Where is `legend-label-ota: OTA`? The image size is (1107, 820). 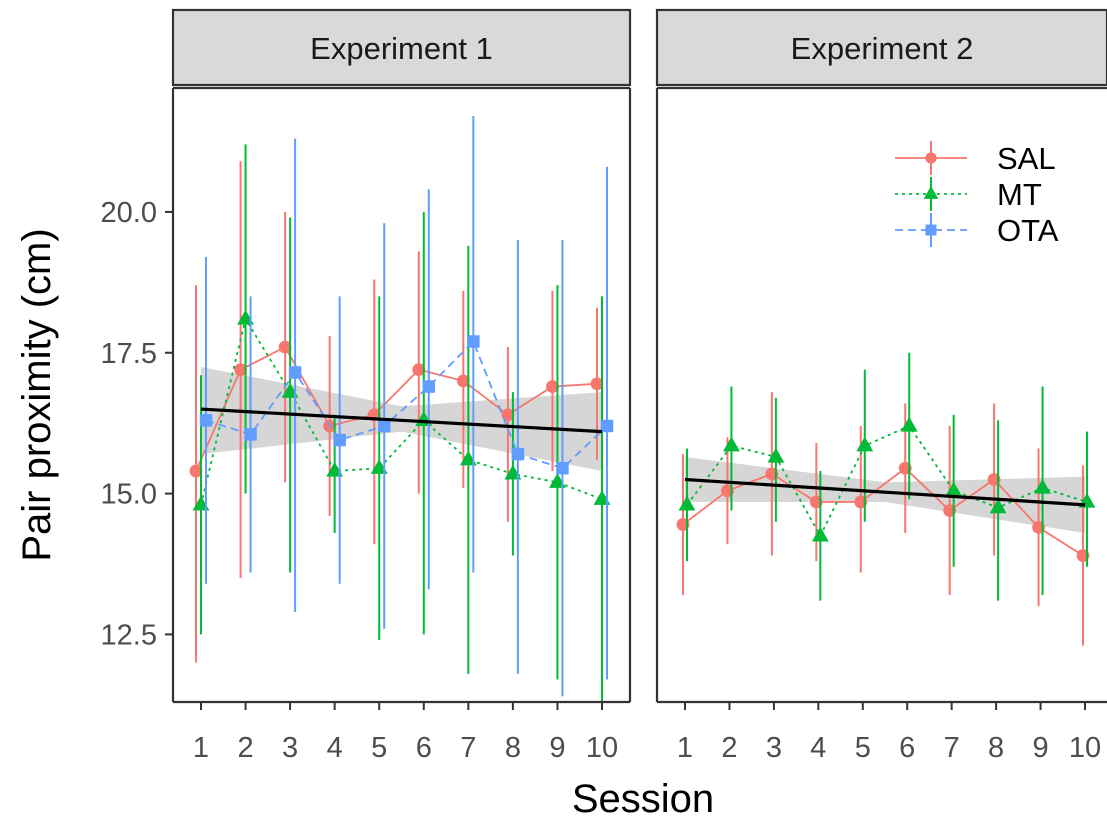
legend-label-ota: OTA is located at coordinates (1028, 230).